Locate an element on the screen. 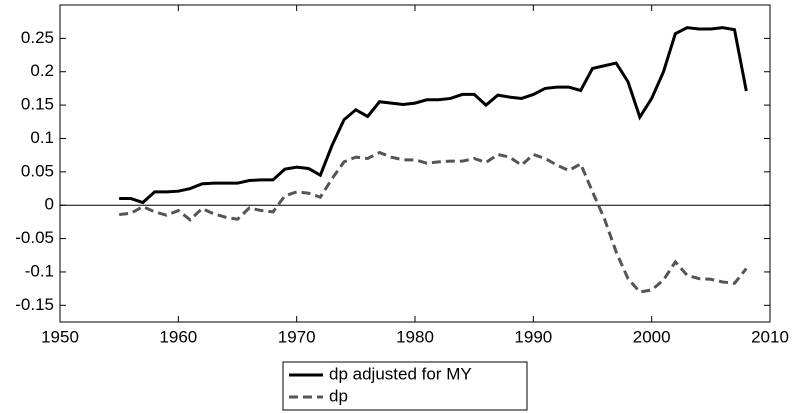  x-tick-label: 1950 is located at coordinates (60, 336).